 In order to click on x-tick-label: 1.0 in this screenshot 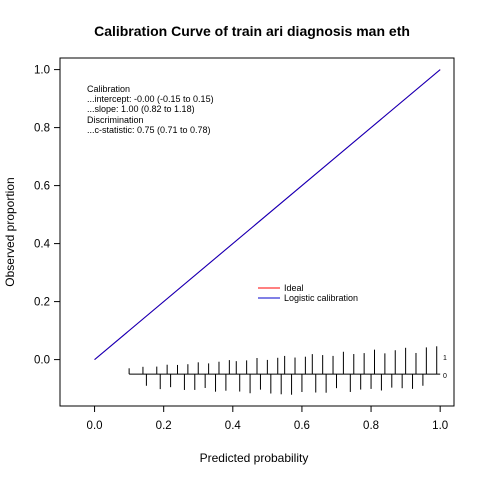, I will do `click(440, 426)`.